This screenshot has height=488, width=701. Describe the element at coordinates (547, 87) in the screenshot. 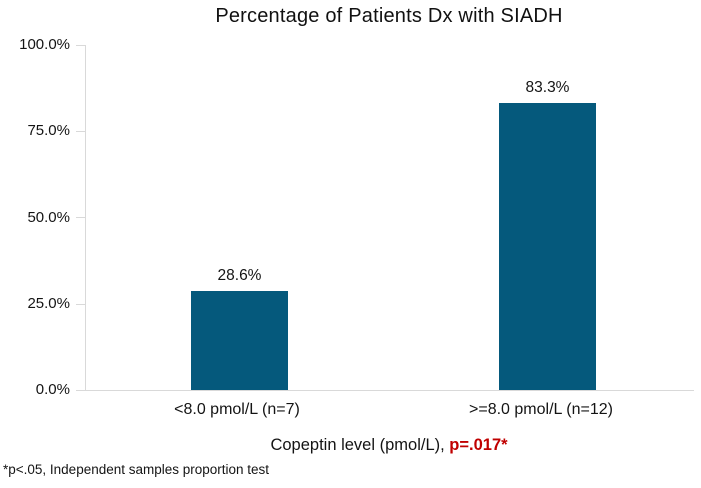

I see `bar-value-label: 83.3%` at that location.